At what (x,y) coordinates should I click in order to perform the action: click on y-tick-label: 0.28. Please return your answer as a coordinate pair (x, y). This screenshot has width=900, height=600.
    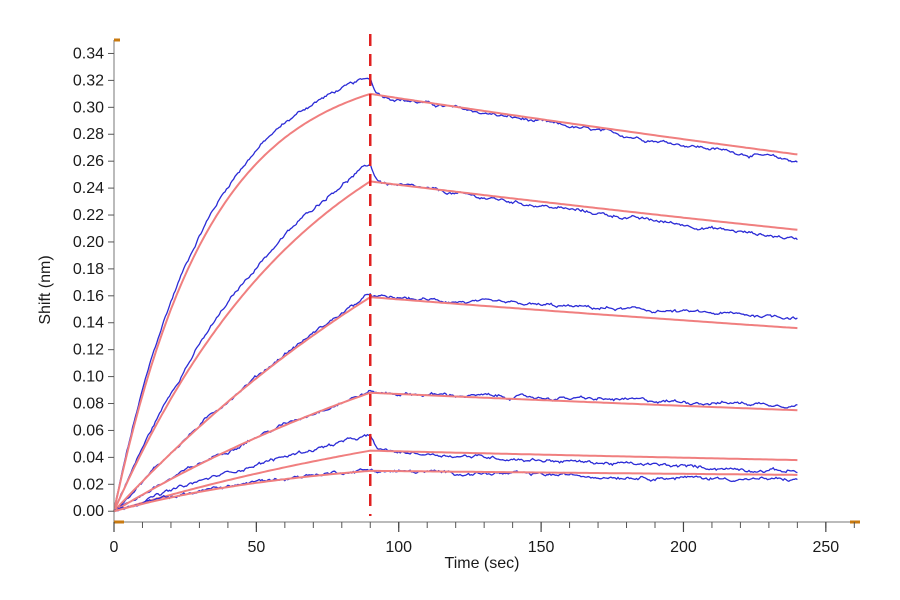
    Looking at the image, I should click on (88, 134).